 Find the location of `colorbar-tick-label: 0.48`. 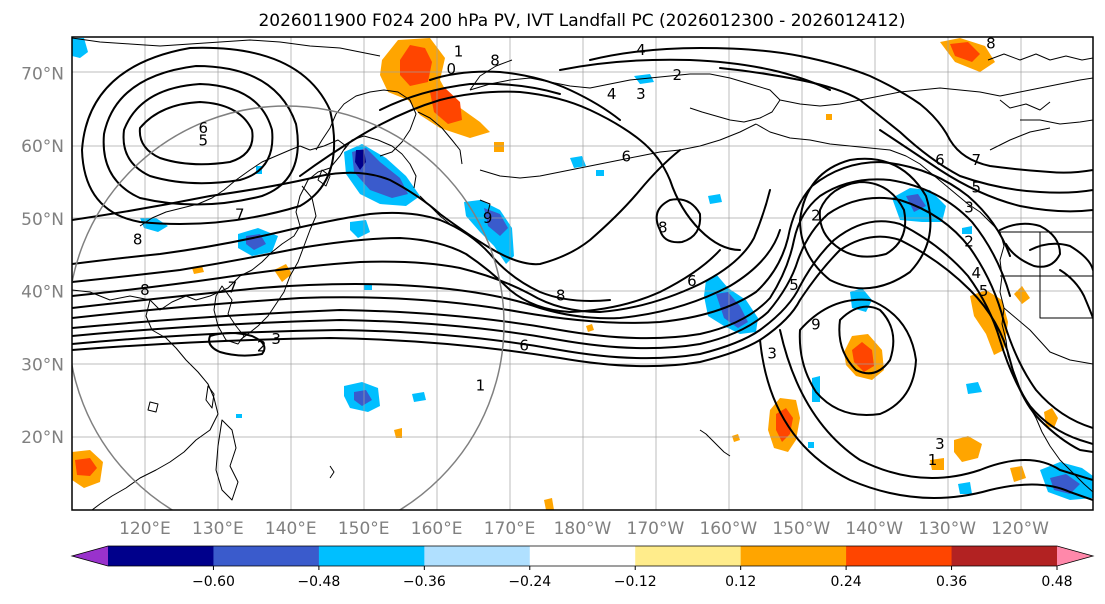

colorbar-tick-label: 0.48 is located at coordinates (1056, 582).